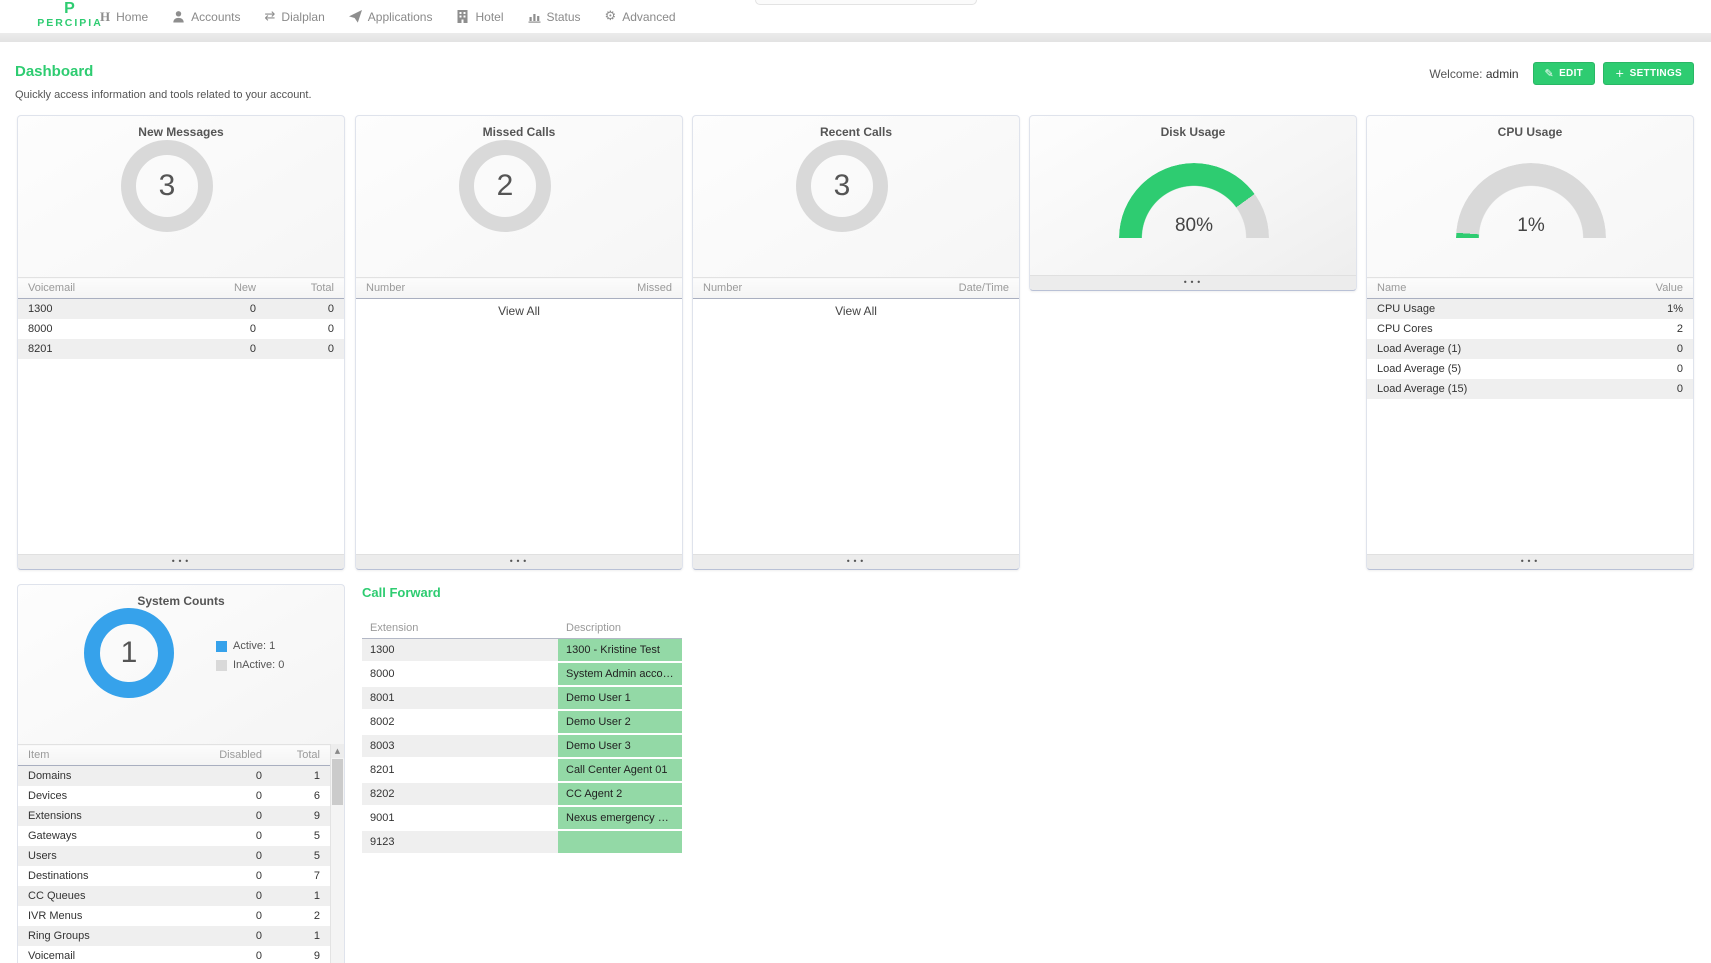 The height and width of the screenshot is (963, 1711). I want to click on table-row: Ring Groups 0 1, so click(174, 936).